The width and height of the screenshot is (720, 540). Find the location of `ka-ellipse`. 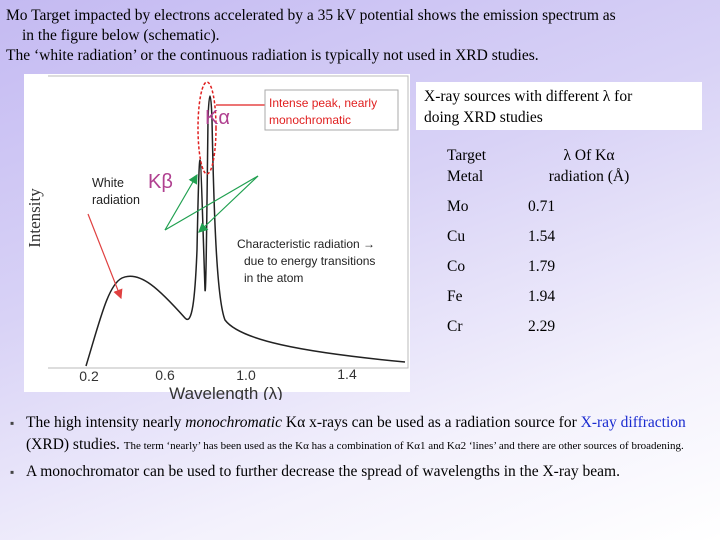

ka-ellipse is located at coordinates (207, 128).